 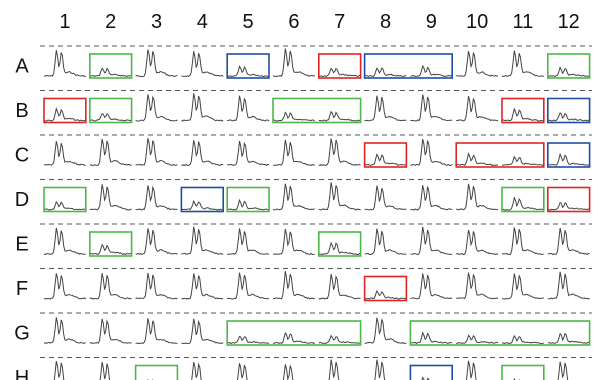 What do you see at coordinates (339, 339) in the screenshot?
I see `trace-G7` at bounding box center [339, 339].